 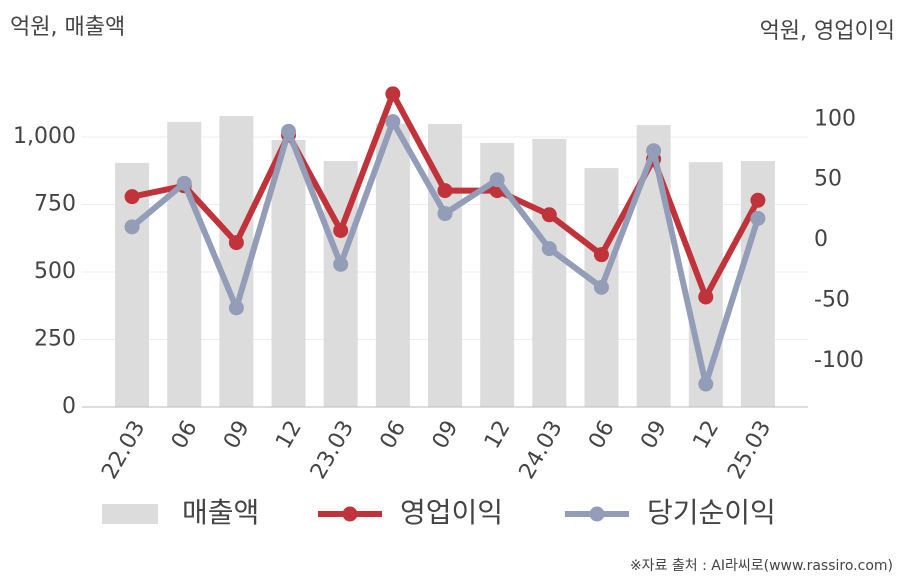 What do you see at coordinates (44, 136) in the screenshot?
I see `y-tick-label: 1,000` at bounding box center [44, 136].